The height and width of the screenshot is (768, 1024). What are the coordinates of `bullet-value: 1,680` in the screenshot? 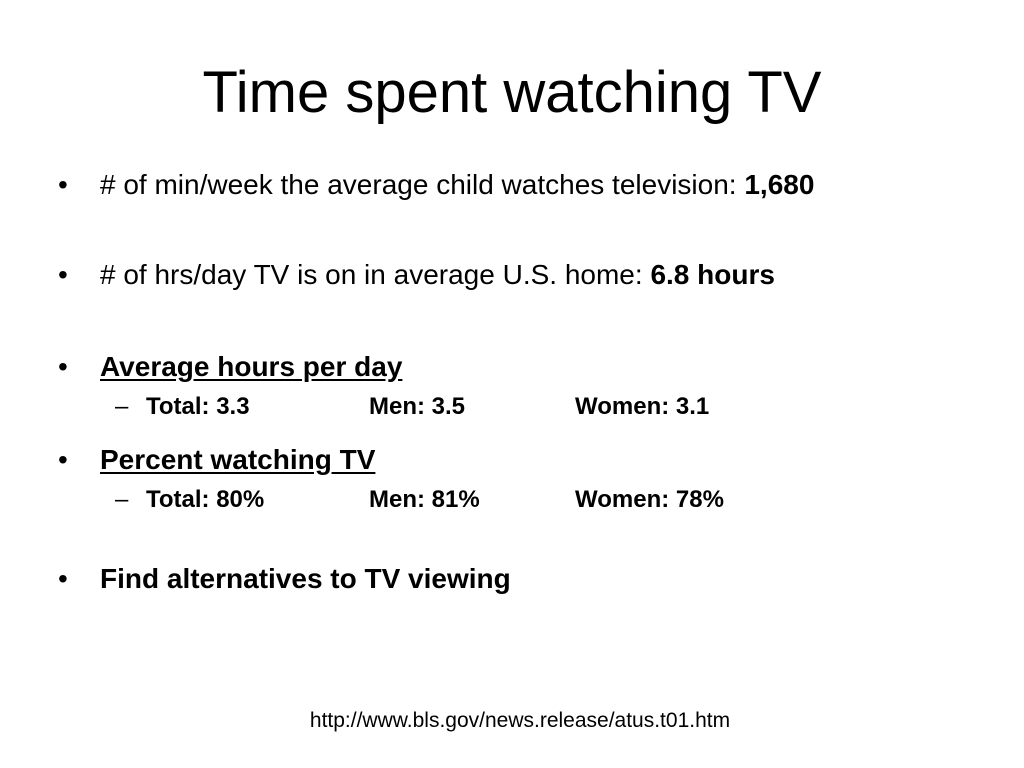 It's located at (779, 184).